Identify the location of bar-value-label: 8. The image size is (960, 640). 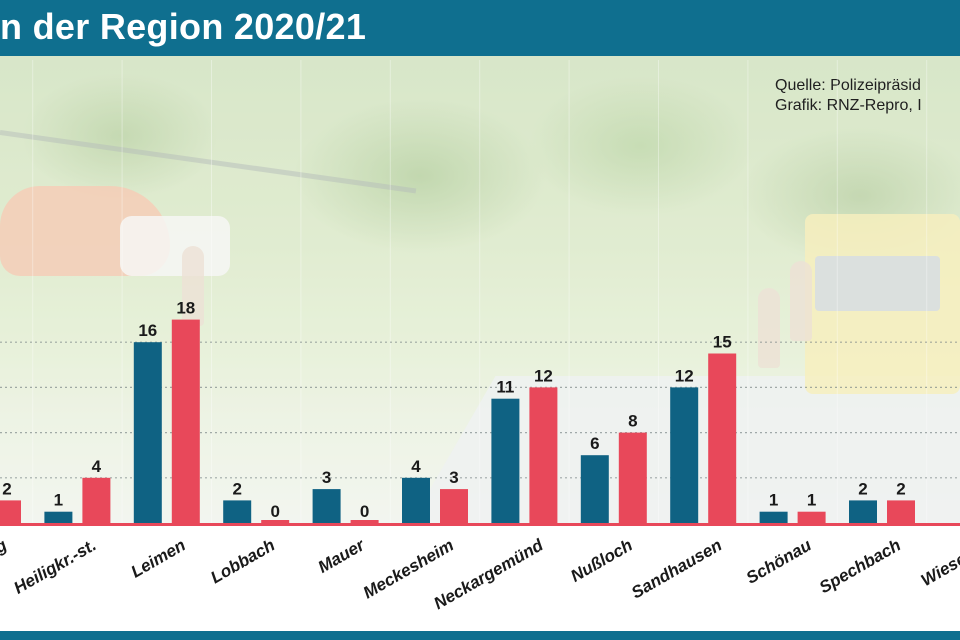
(632, 421).